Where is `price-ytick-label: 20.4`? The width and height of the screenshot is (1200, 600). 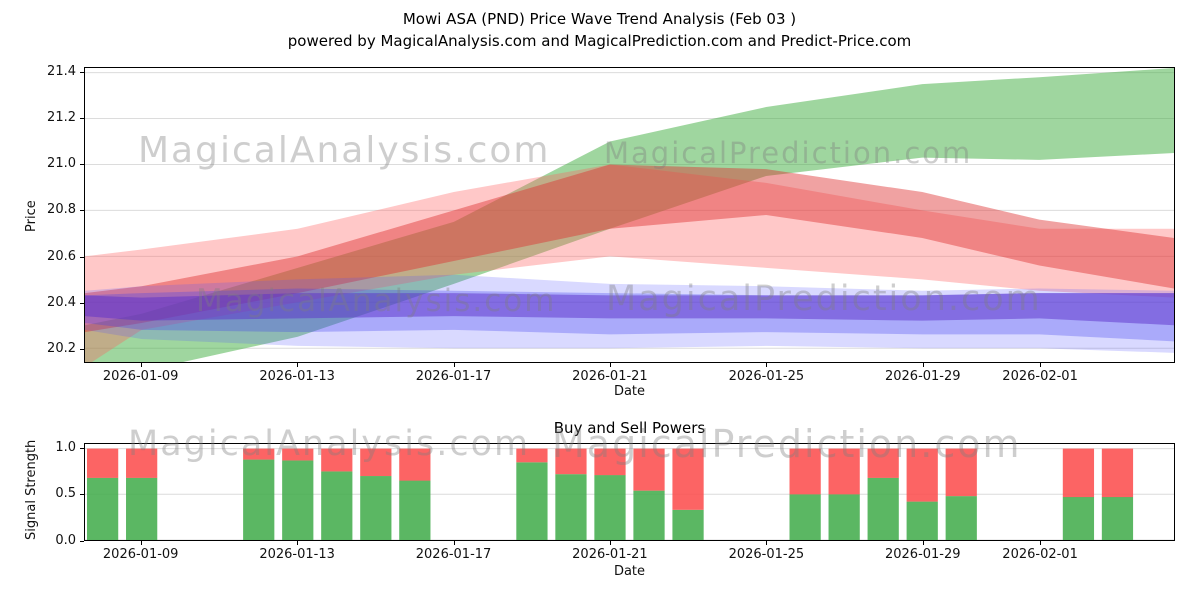 price-ytick-label: 20.4 is located at coordinates (61, 302).